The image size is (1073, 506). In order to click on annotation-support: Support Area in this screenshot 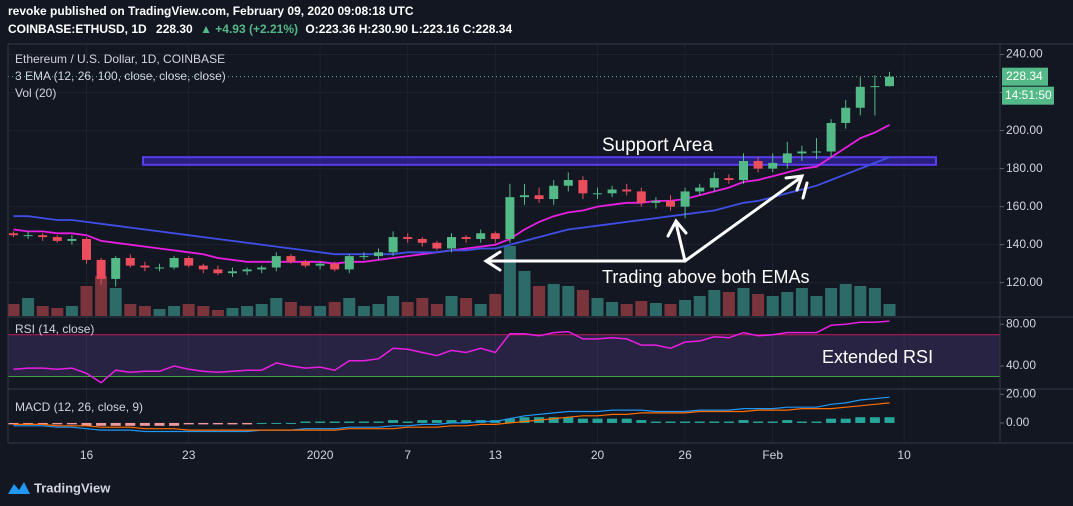, I will do `click(657, 145)`.